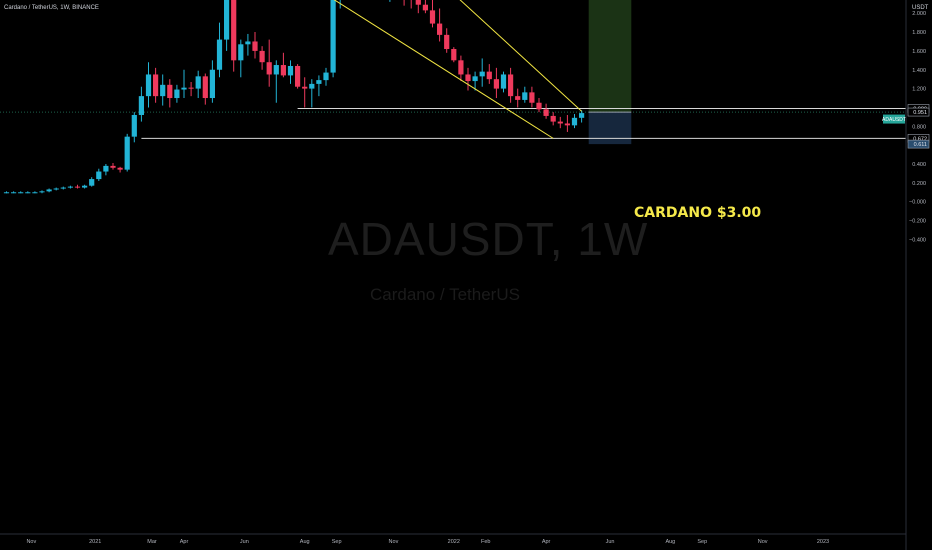 Image resolution: width=932 pixels, height=550 pixels. Describe the element at coordinates (920, 139) in the screenshot. I see `price-label-text: 0.672` at that location.